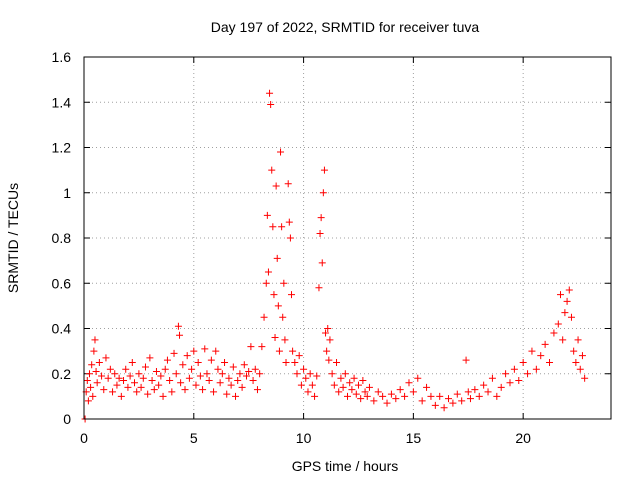 Image resolution: width=640 pixels, height=480 pixels. Describe the element at coordinates (62, 238) in the screenshot. I see `y-tick-label: 0.8` at that location.